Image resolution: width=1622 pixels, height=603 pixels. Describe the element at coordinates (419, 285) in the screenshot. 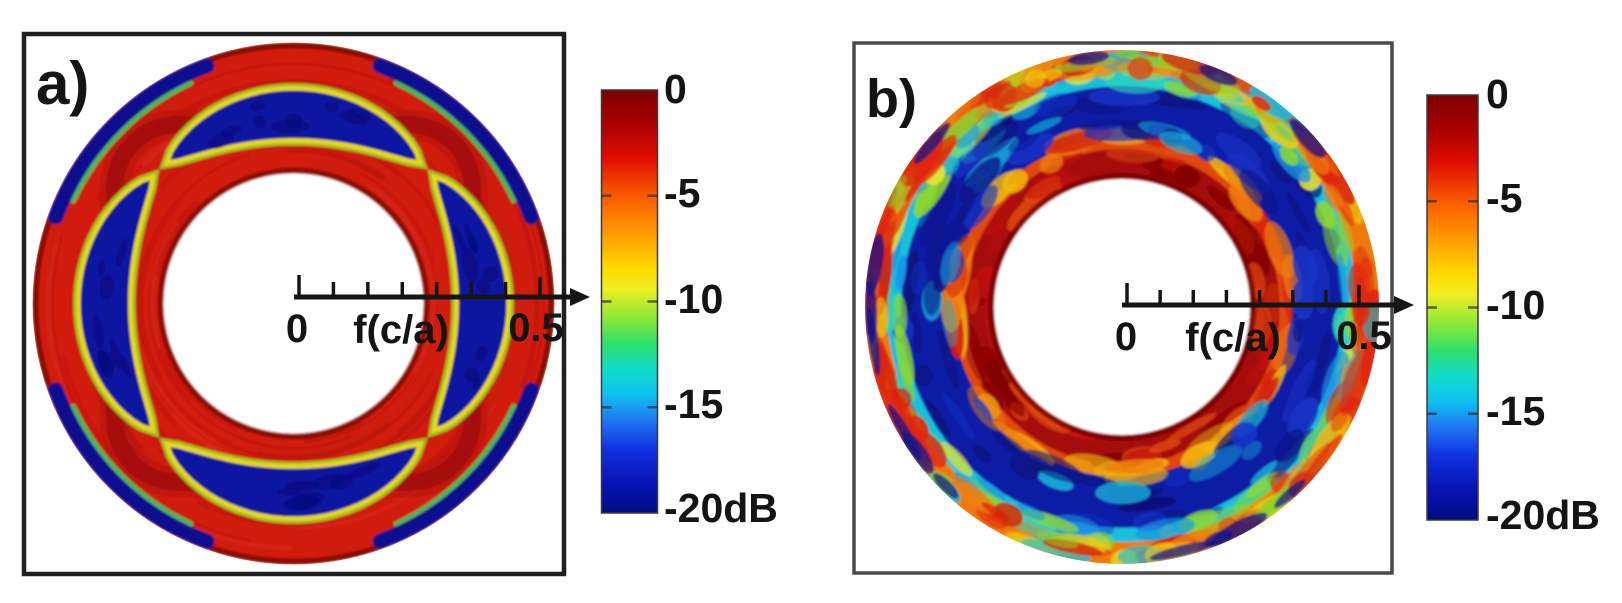

I see `axis-a-ticks` at that location.